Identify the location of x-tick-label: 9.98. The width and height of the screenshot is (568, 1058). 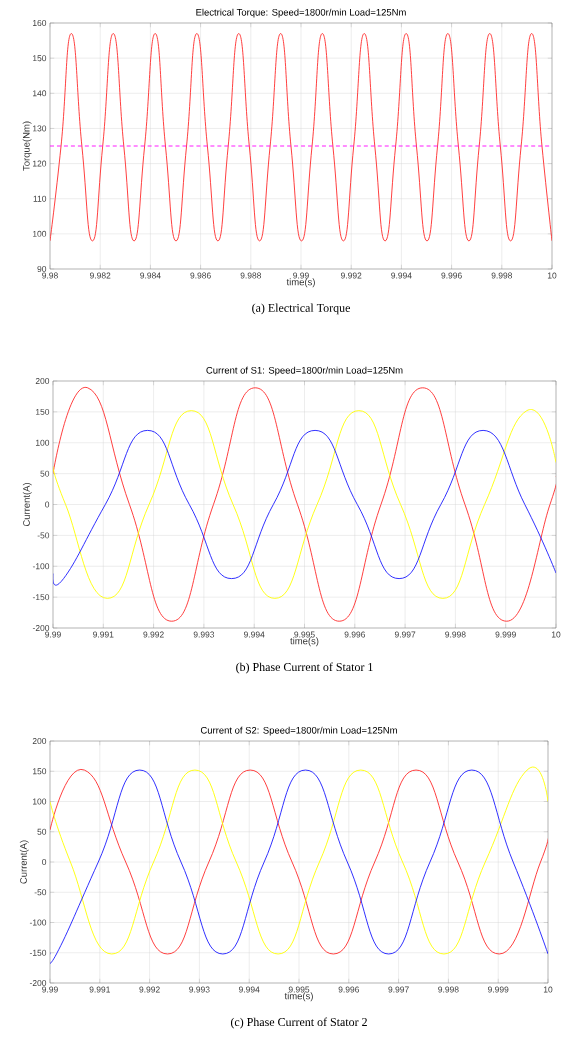
(50, 275).